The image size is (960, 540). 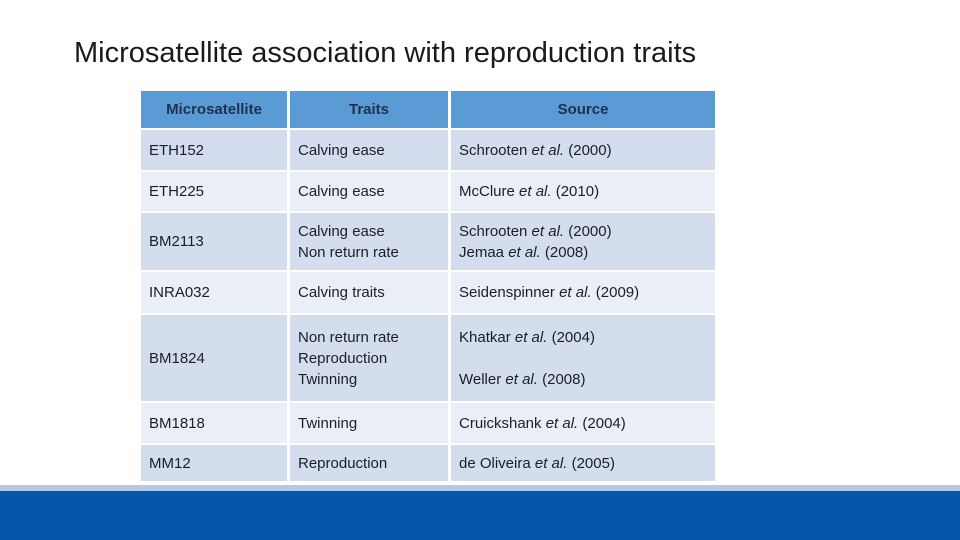 I want to click on microsatellite-cell: BM1818, so click(x=214, y=423).